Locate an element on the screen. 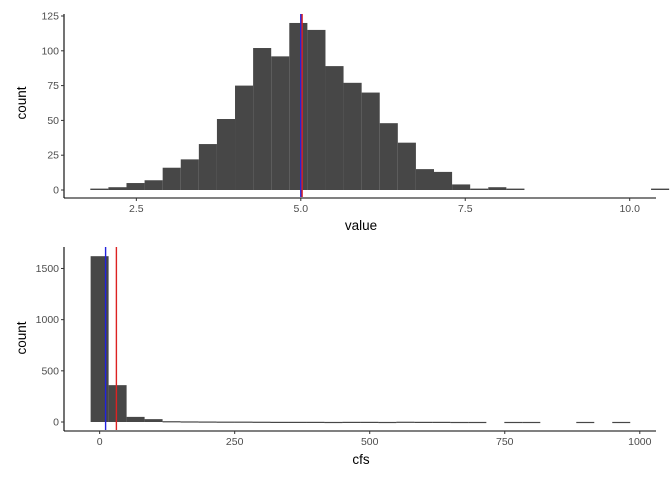 This screenshot has height=480, width=672. y-tick-label: 125 is located at coordinates (50, 17).